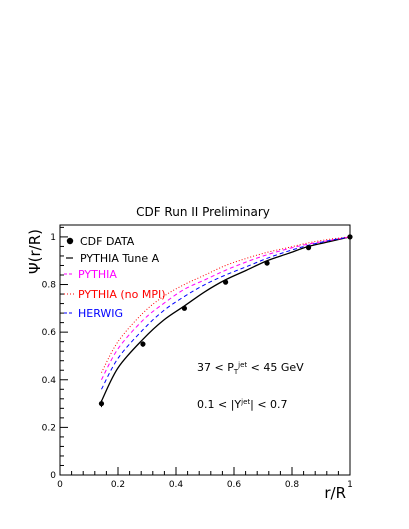 This screenshot has height=529, width=409. I want to click on annotations: 37 < PTjet < 45 GeV 0.1 < |Yjet| < 0.7, so click(250, 386).